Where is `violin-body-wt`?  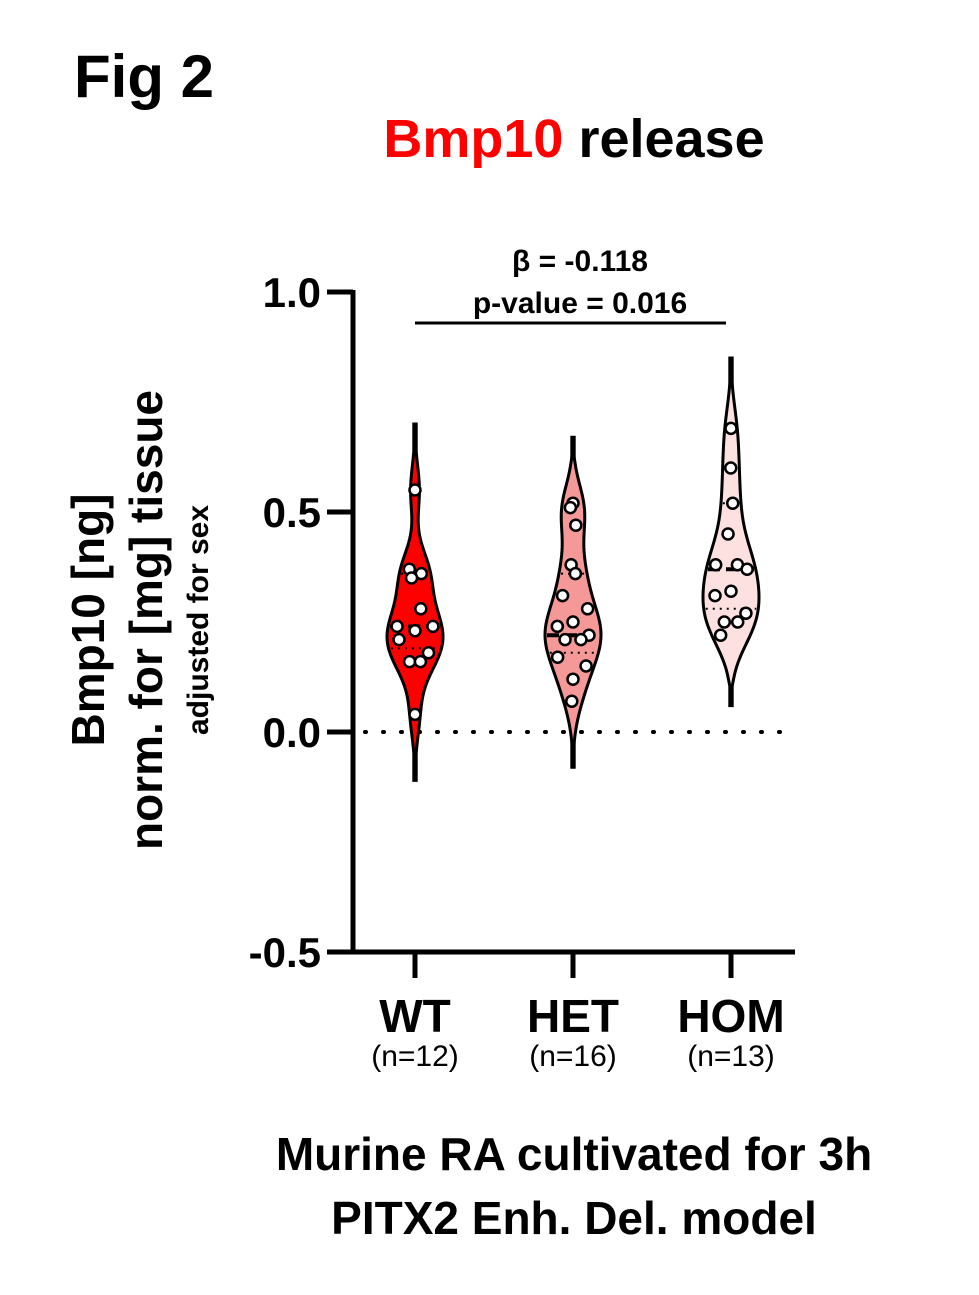
violin-body-wt is located at coordinates (415, 602).